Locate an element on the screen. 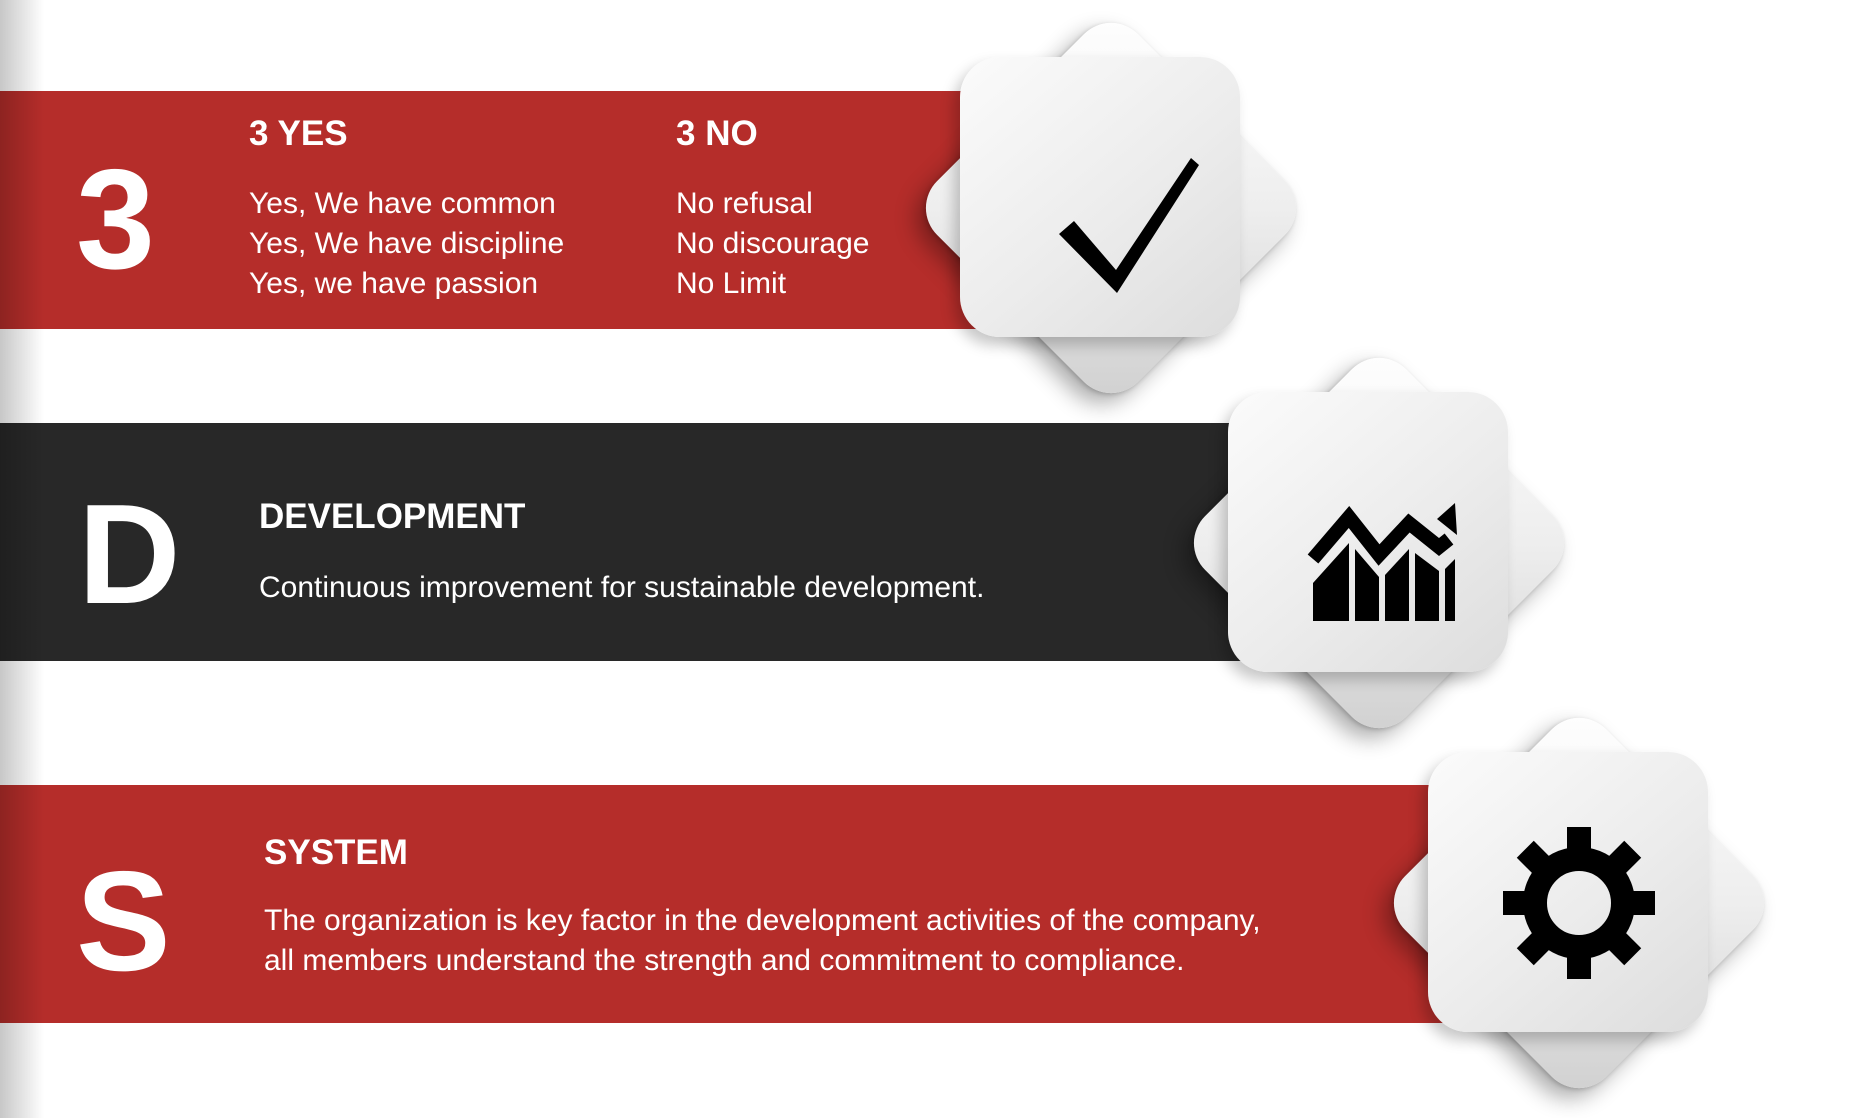 The width and height of the screenshot is (1854, 1118). yes-item: Yes, We have discipline is located at coordinates (407, 243).